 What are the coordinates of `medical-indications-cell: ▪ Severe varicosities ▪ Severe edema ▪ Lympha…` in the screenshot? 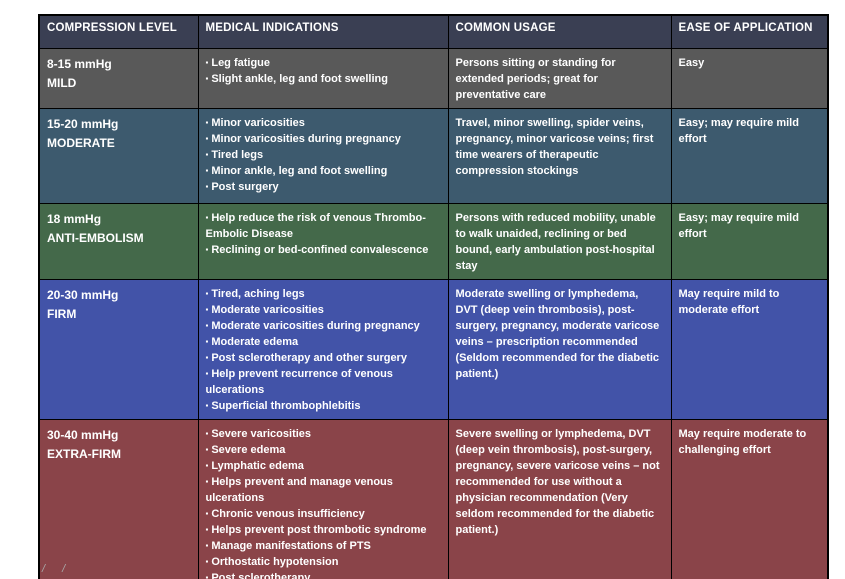 It's located at (323, 498).